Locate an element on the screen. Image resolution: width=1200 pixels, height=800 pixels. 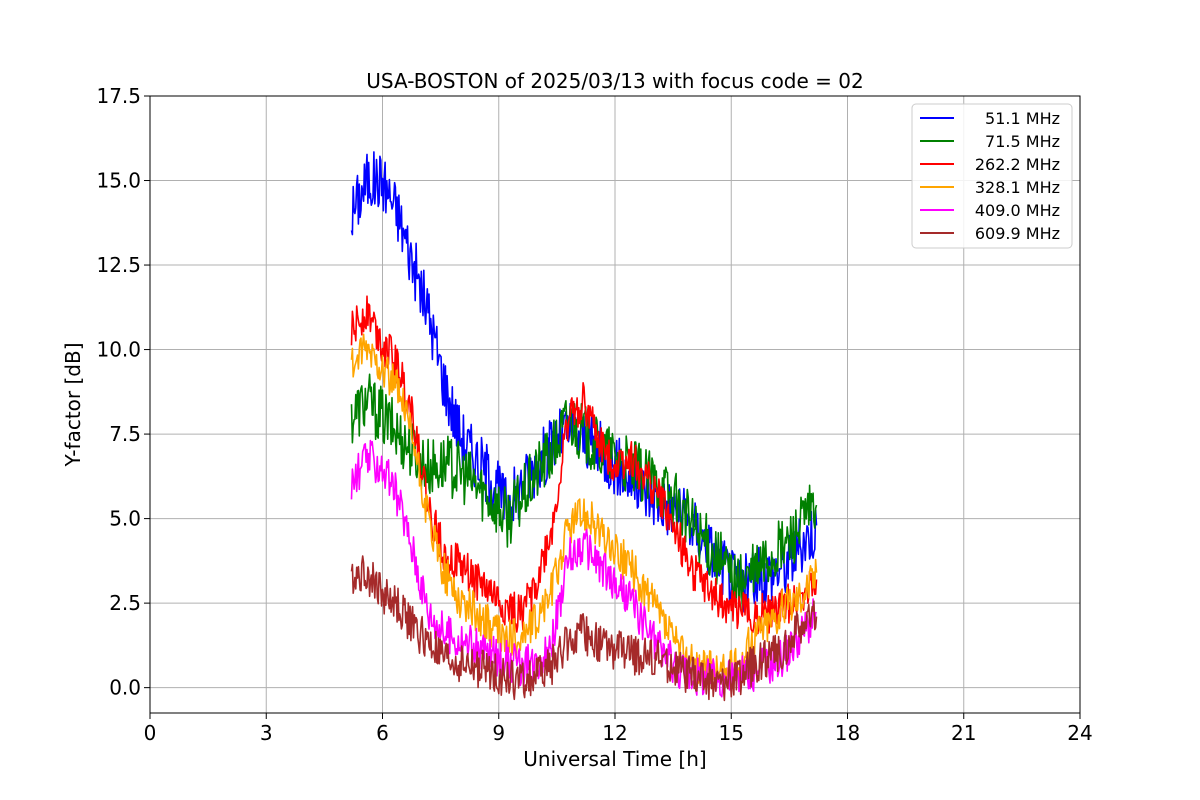
y-tick-label: 0.0 is located at coordinates (125, 688).